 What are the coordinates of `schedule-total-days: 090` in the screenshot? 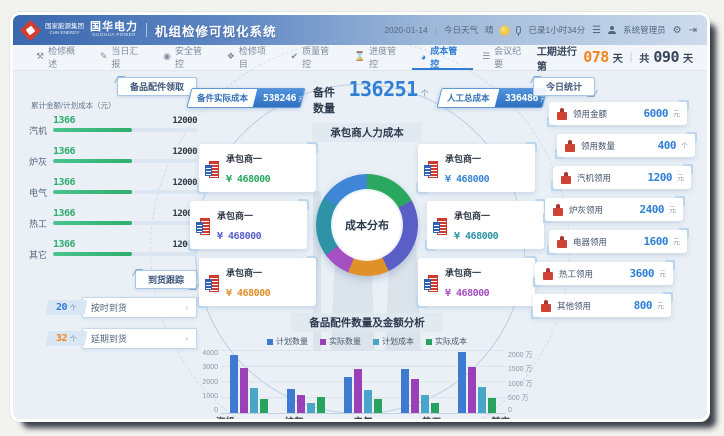 It's located at (666, 57).